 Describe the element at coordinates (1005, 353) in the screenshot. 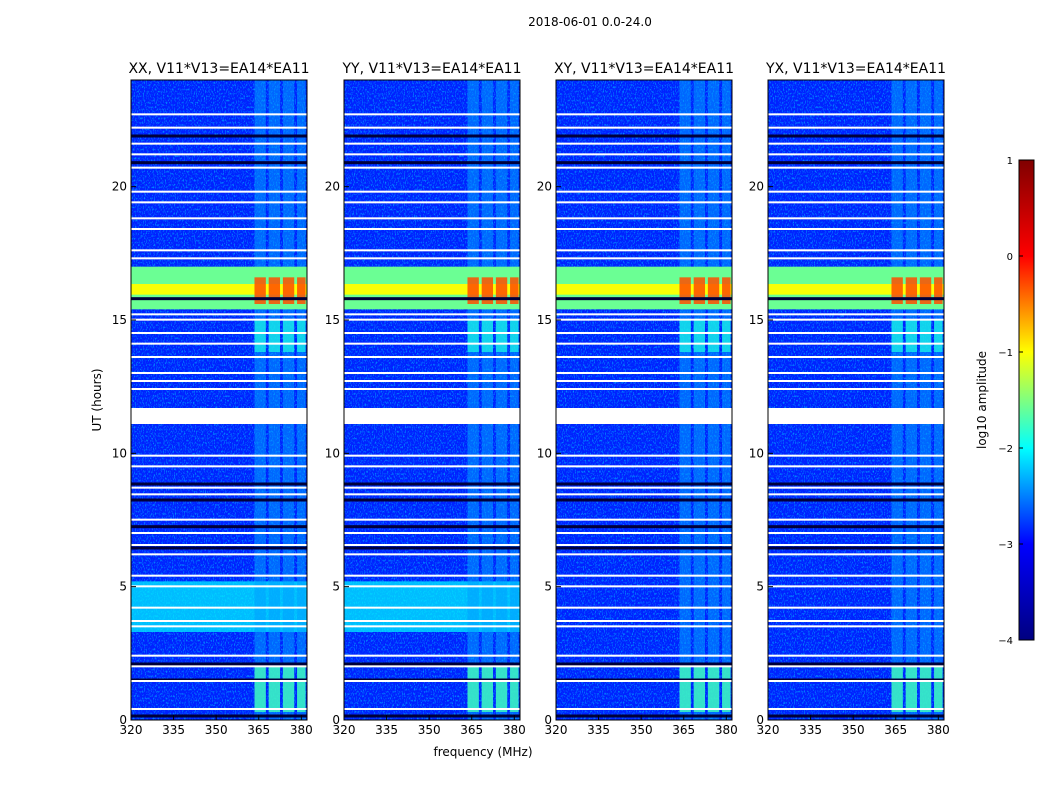

I see `colorbar-tick-label: −1` at that location.